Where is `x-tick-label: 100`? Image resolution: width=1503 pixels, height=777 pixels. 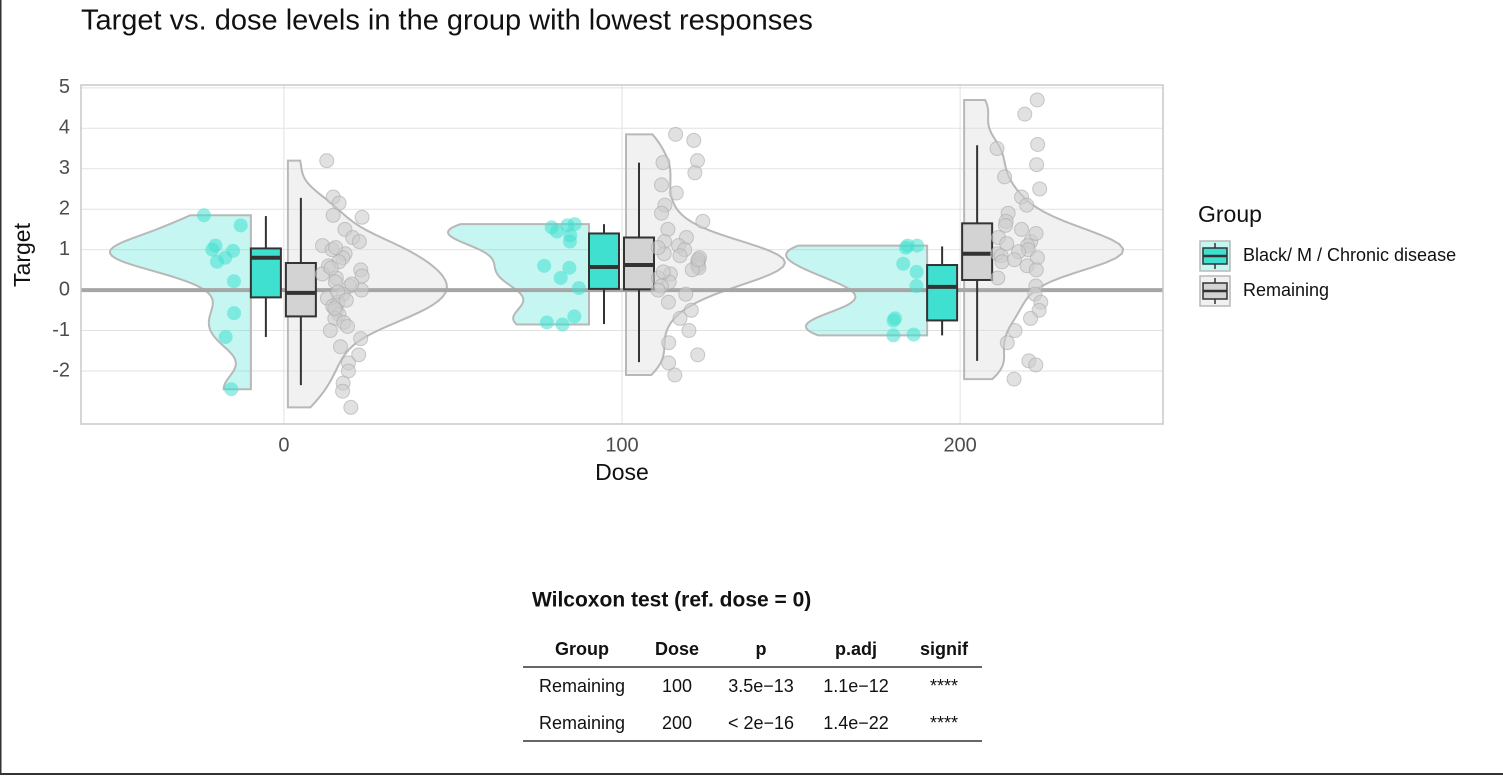 x-tick-label: 100 is located at coordinates (621, 445).